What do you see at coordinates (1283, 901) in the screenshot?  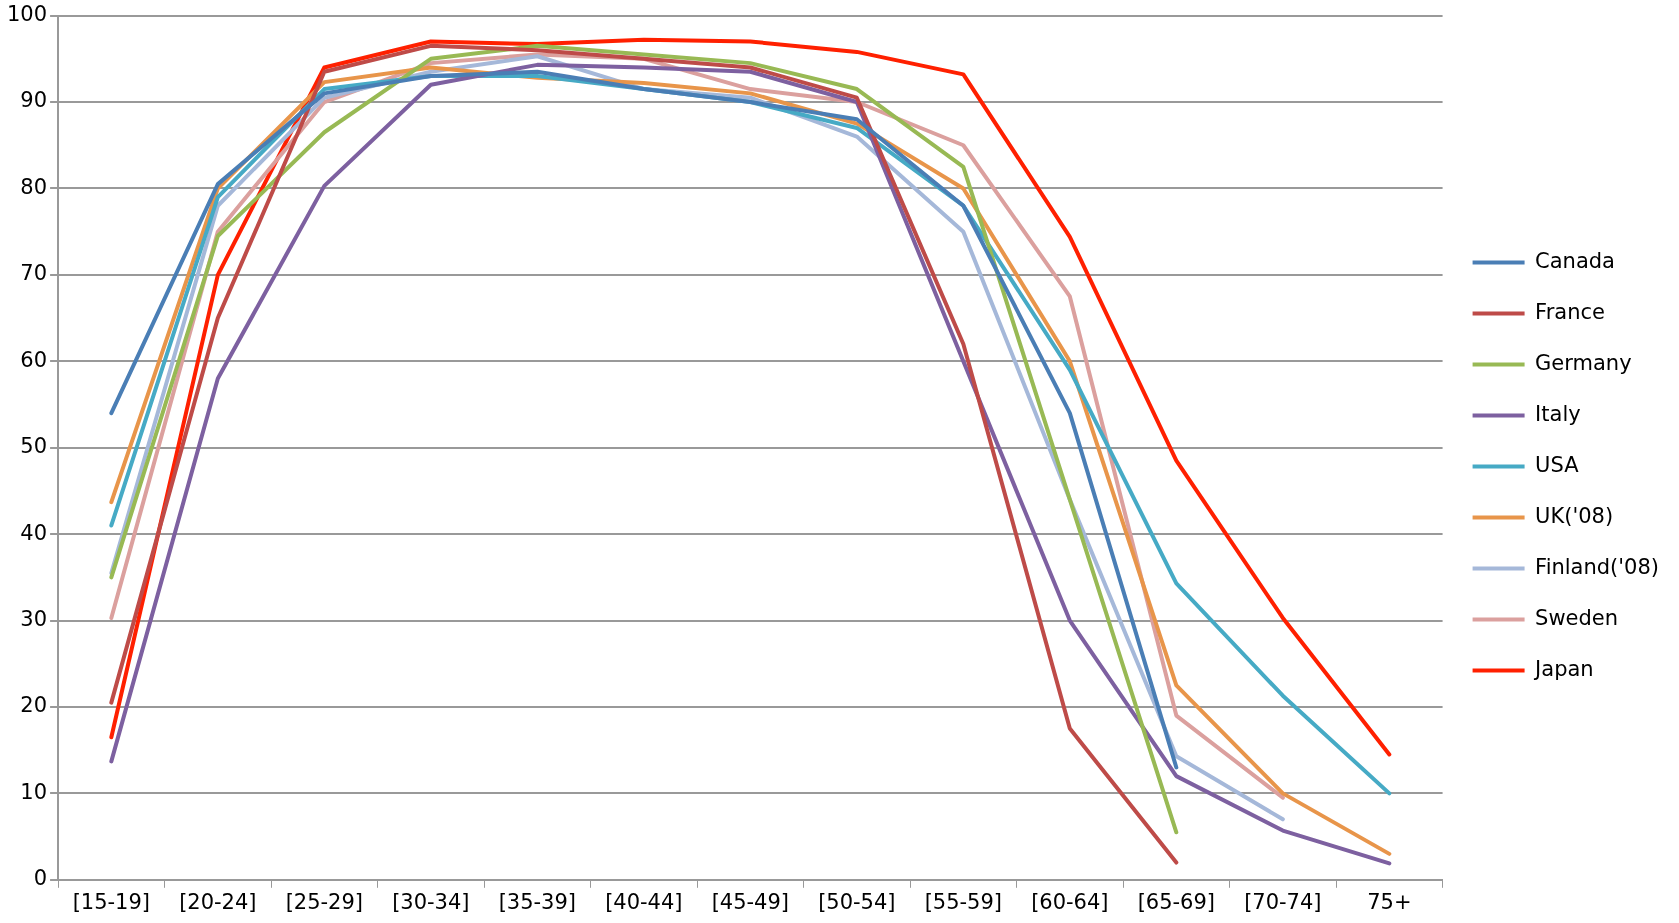 I see `x-tick-label: [70-74]` at bounding box center [1283, 901].